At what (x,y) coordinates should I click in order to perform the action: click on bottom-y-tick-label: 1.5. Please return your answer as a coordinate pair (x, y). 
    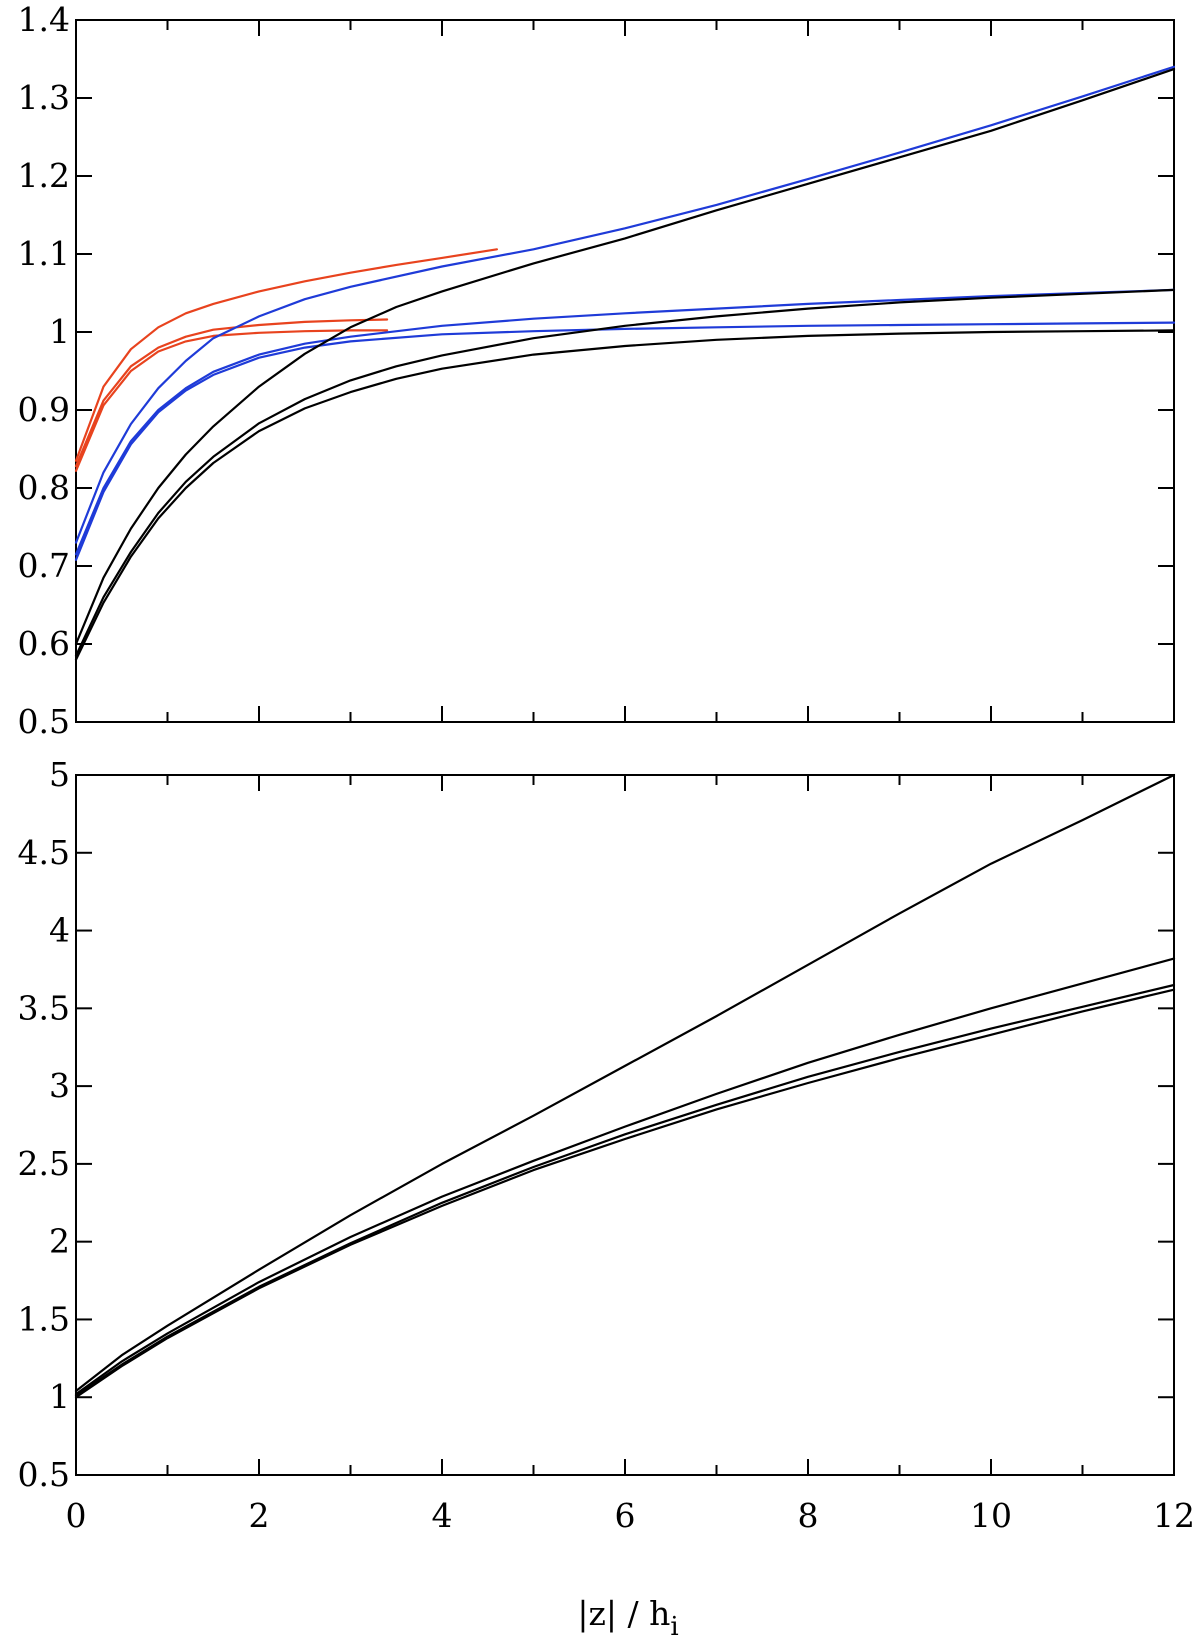
    Looking at the image, I should click on (44, 1318).